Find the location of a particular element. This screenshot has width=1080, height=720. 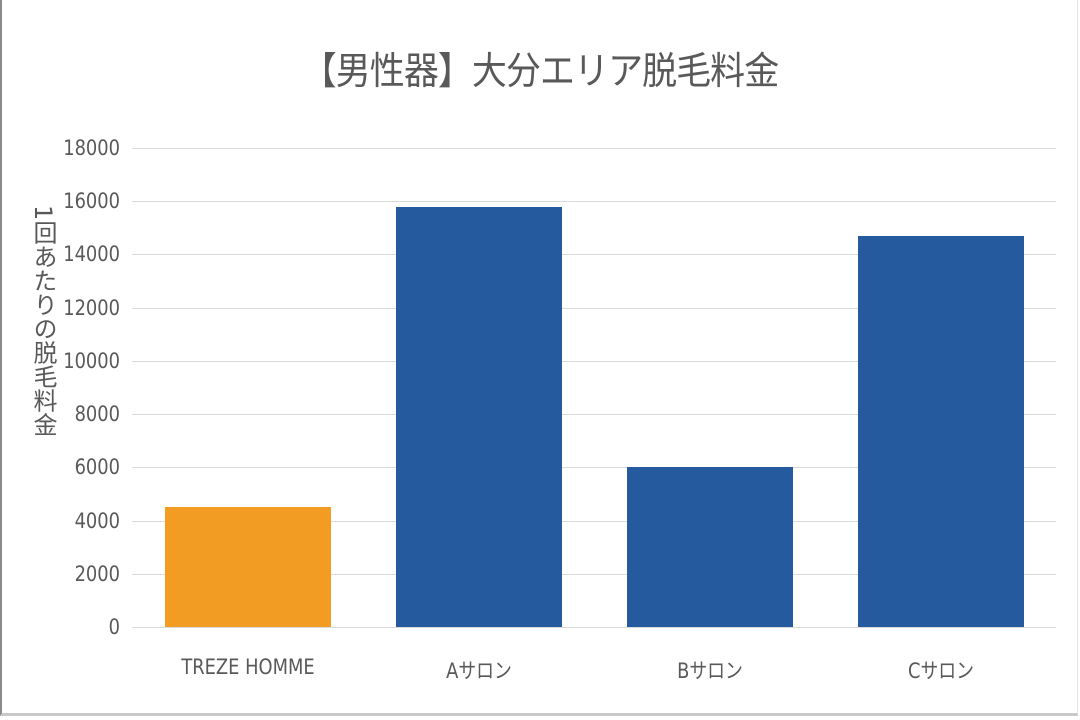

y-tick-label: 8000 is located at coordinates (97, 414).